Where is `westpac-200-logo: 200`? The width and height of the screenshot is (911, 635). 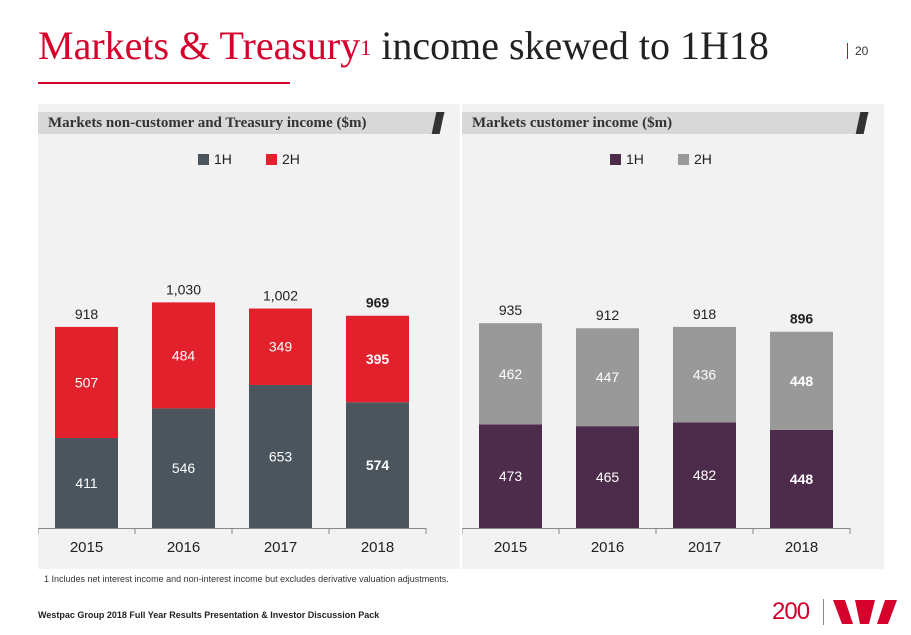 westpac-200-logo: 200 is located at coordinates (791, 611).